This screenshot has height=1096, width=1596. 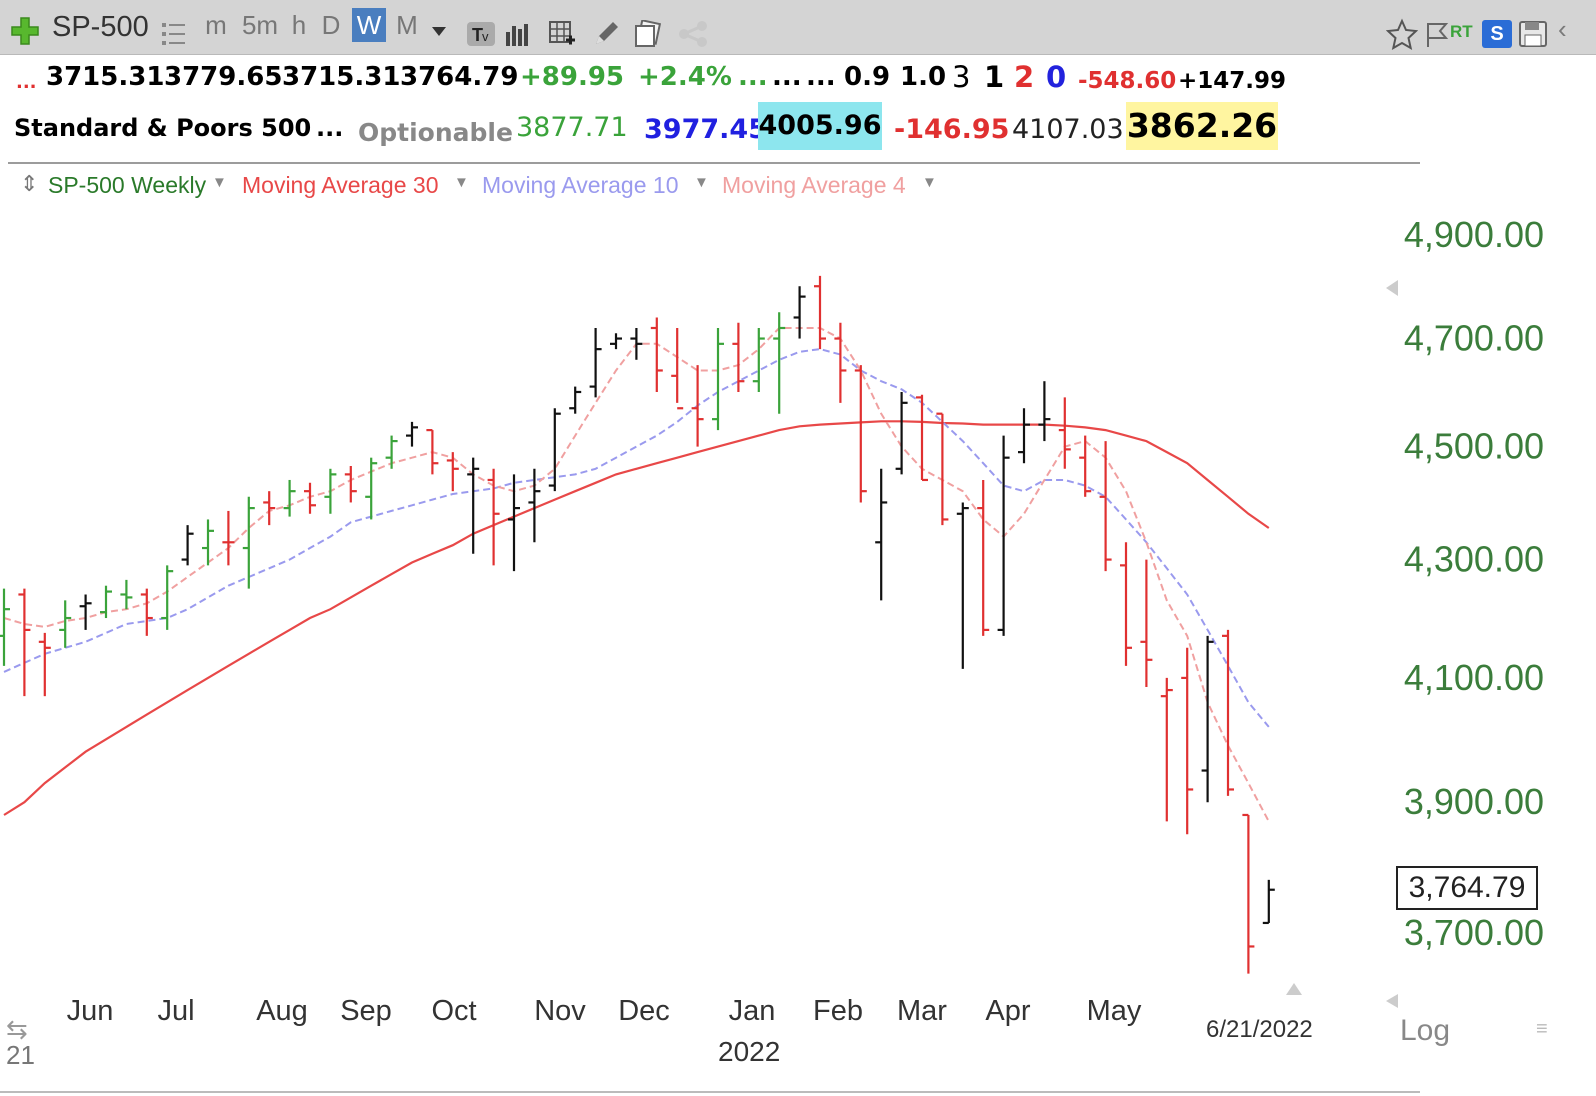 I want to click on table-icon, so click(x=562, y=34).